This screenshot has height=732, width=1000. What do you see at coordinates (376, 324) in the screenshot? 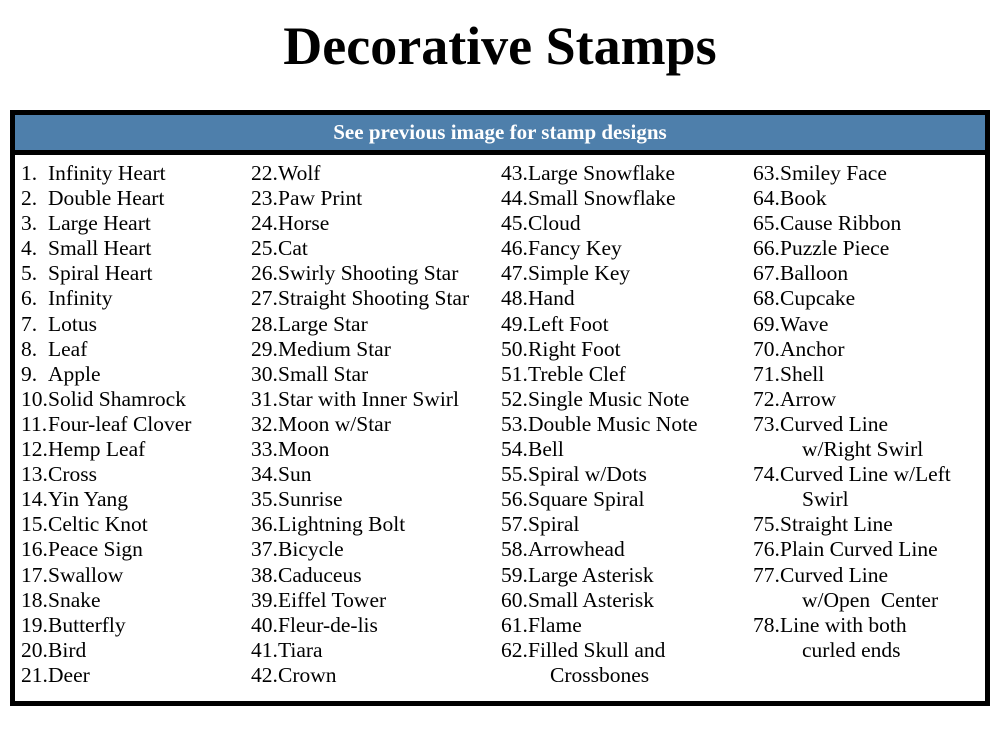
I see `list-item: 28. Large Star` at bounding box center [376, 324].